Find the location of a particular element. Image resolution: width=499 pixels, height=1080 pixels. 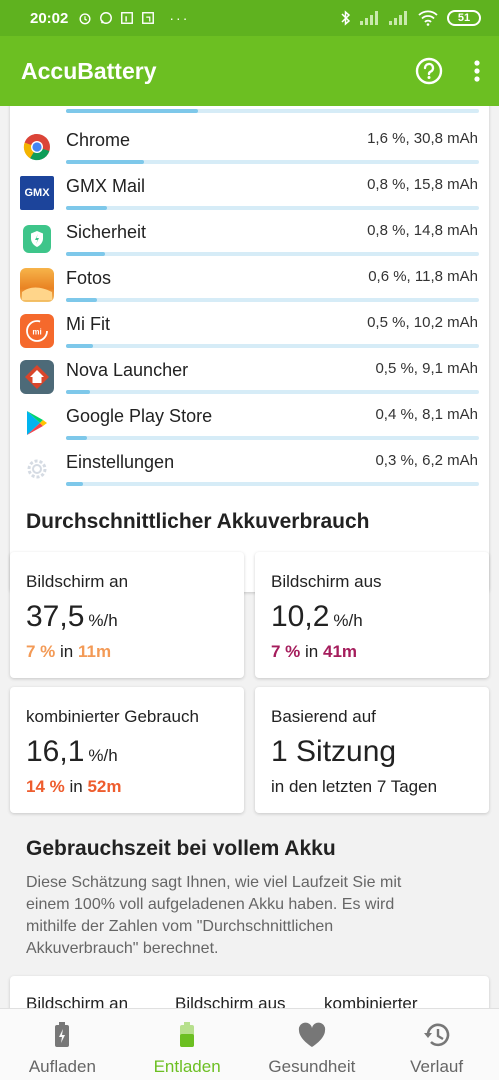

avg-section-title: Durchschnittlicher Akkuverbrauch is located at coordinates (198, 521).